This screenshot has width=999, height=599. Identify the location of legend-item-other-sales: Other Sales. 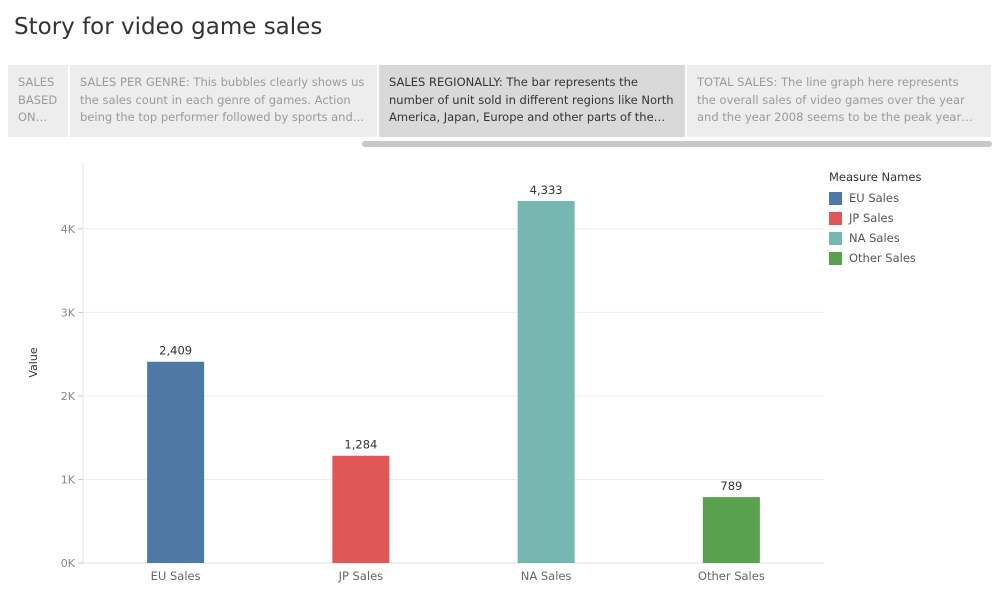
(875, 258).